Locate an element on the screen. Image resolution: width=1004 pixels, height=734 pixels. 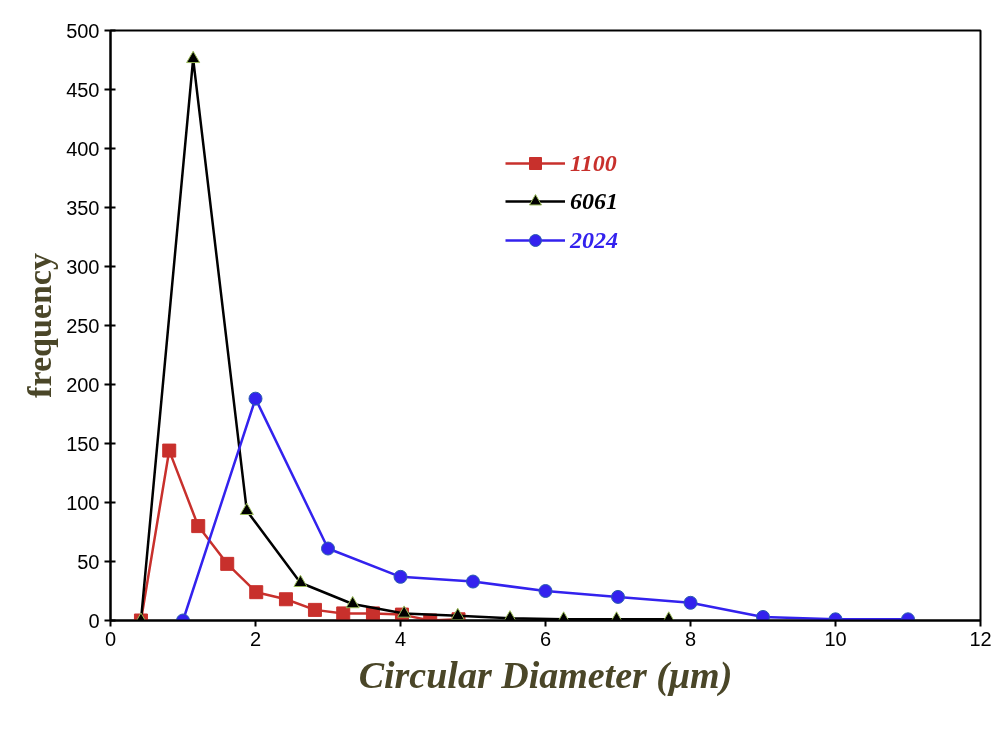
y-tick-label: 400 is located at coordinates (83, 148).